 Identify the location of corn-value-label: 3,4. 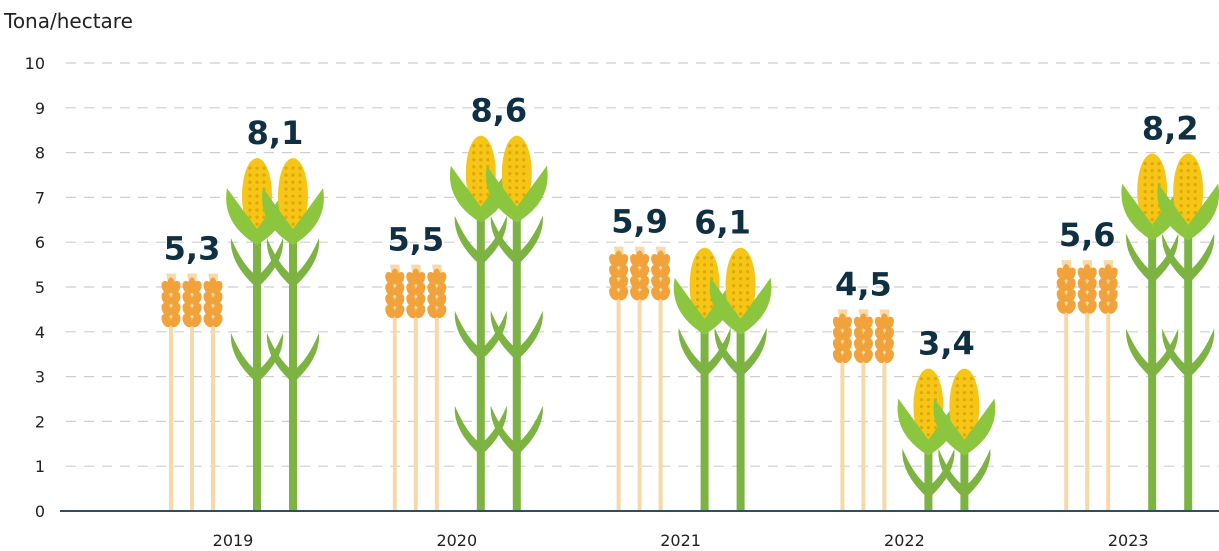
(946, 344).